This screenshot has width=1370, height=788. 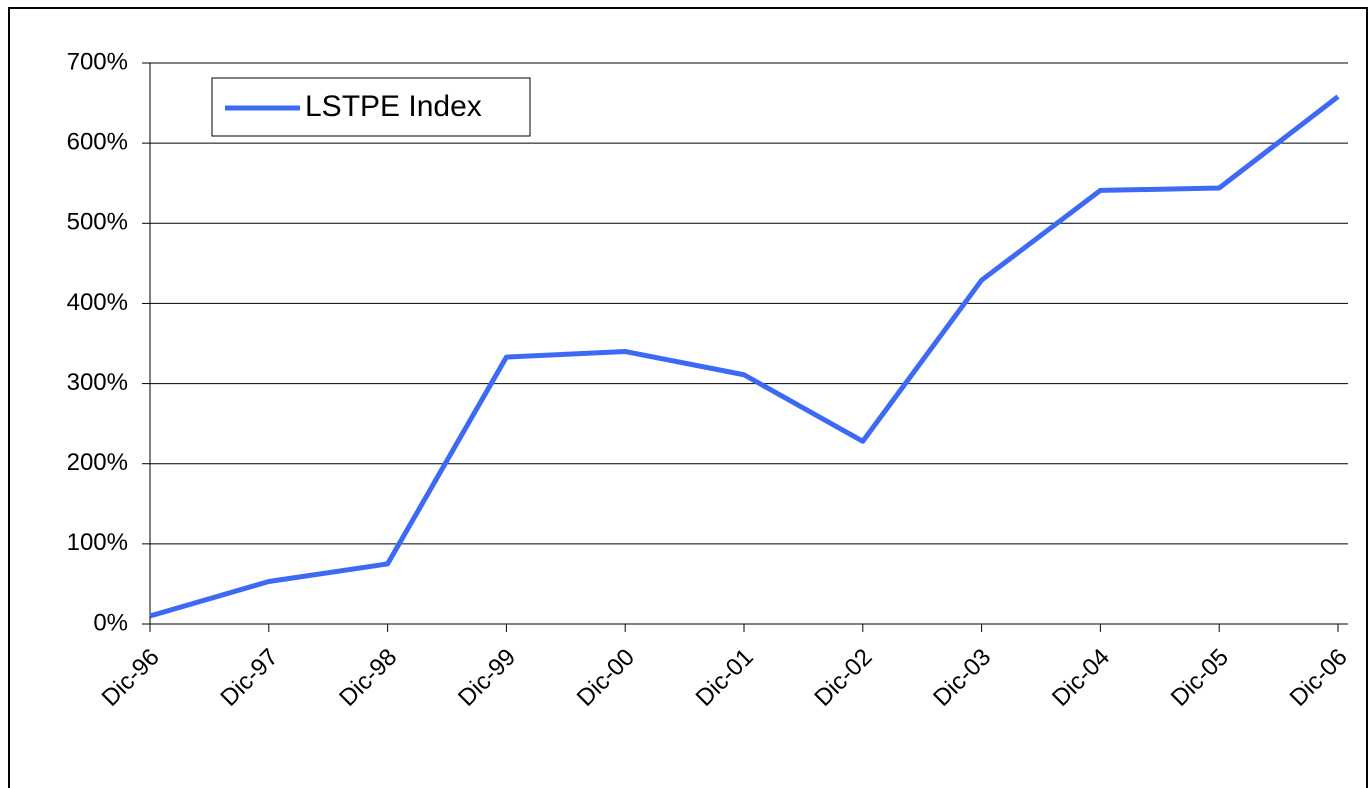 I want to click on y-tick-label: 100%, so click(x=97, y=542).